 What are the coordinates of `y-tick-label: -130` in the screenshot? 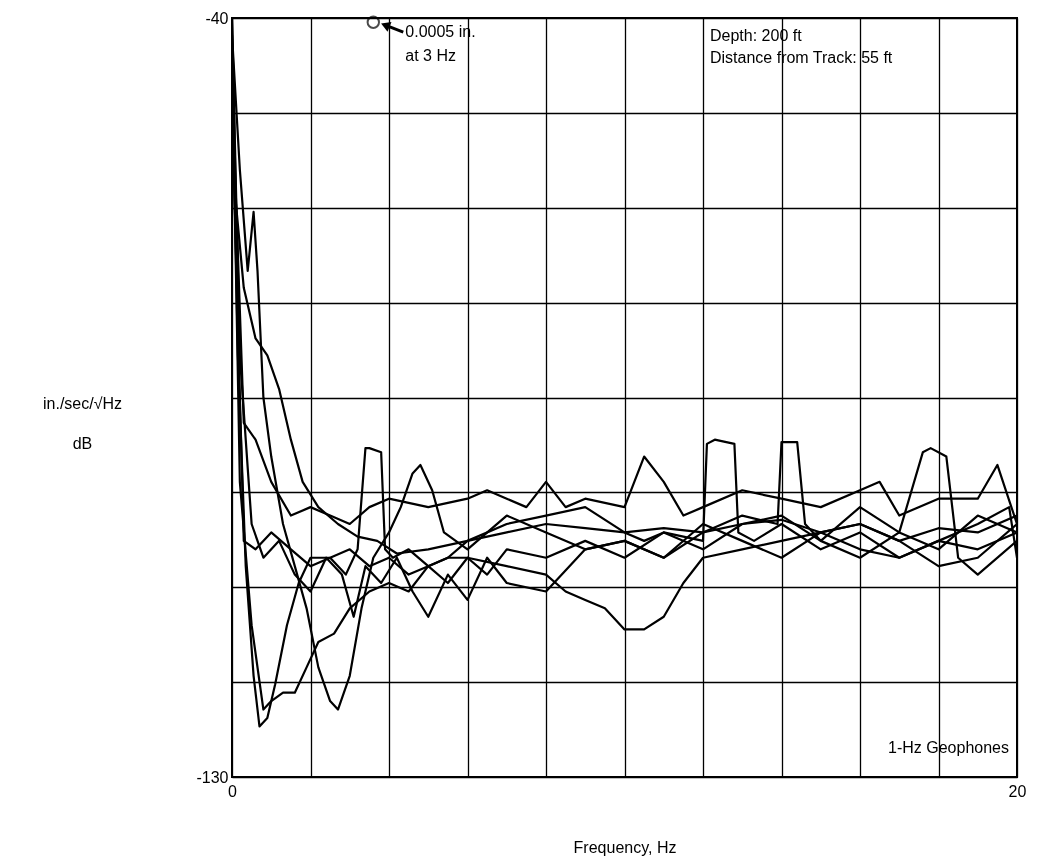 It's located at (212, 777).